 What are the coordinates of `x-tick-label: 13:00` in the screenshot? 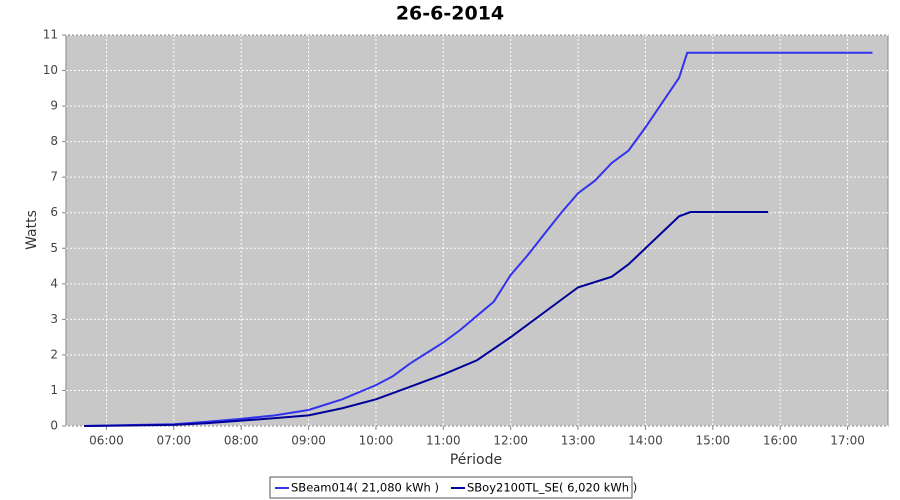 It's located at (578, 441).